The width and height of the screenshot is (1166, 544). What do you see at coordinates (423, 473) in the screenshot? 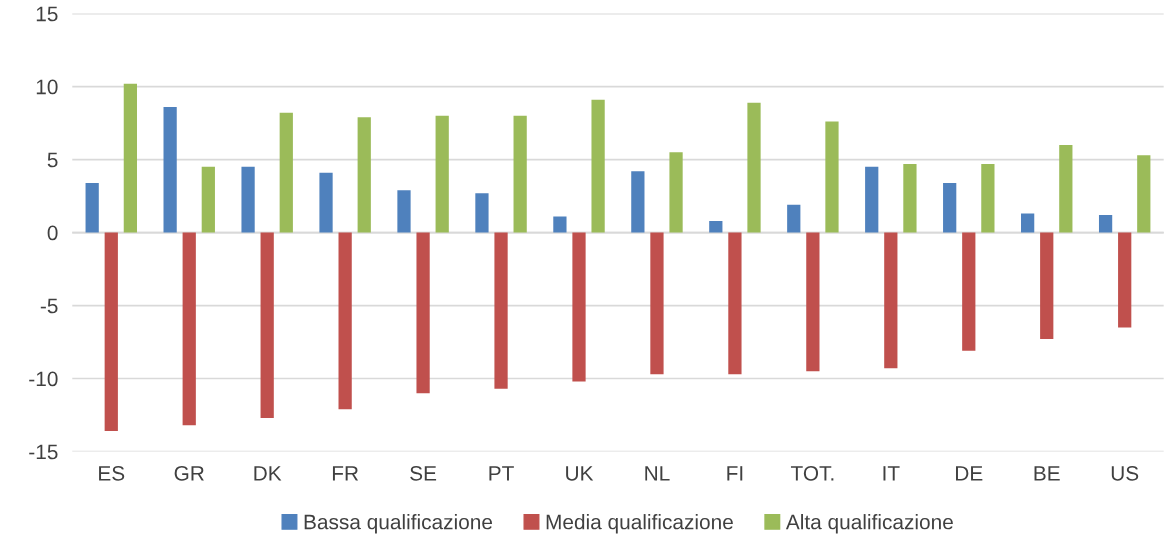
I see `x-tick-label: SE` at bounding box center [423, 473].